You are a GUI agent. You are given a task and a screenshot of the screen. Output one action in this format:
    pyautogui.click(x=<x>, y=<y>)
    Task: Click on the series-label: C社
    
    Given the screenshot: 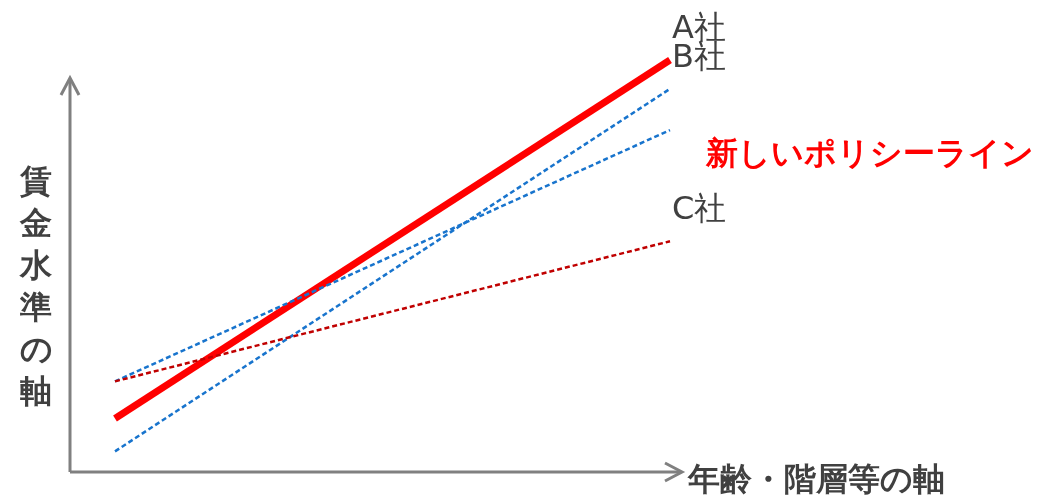 What is the action you would take?
    pyautogui.click(x=699, y=208)
    